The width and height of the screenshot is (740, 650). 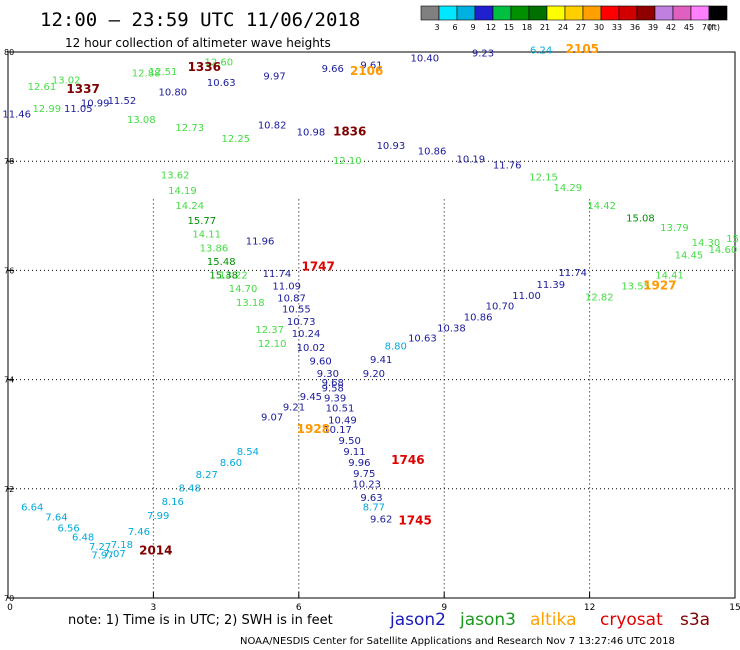 What do you see at coordinates (487, 620) in the screenshot?
I see `satellite-legend-item: jason3` at bounding box center [487, 620].